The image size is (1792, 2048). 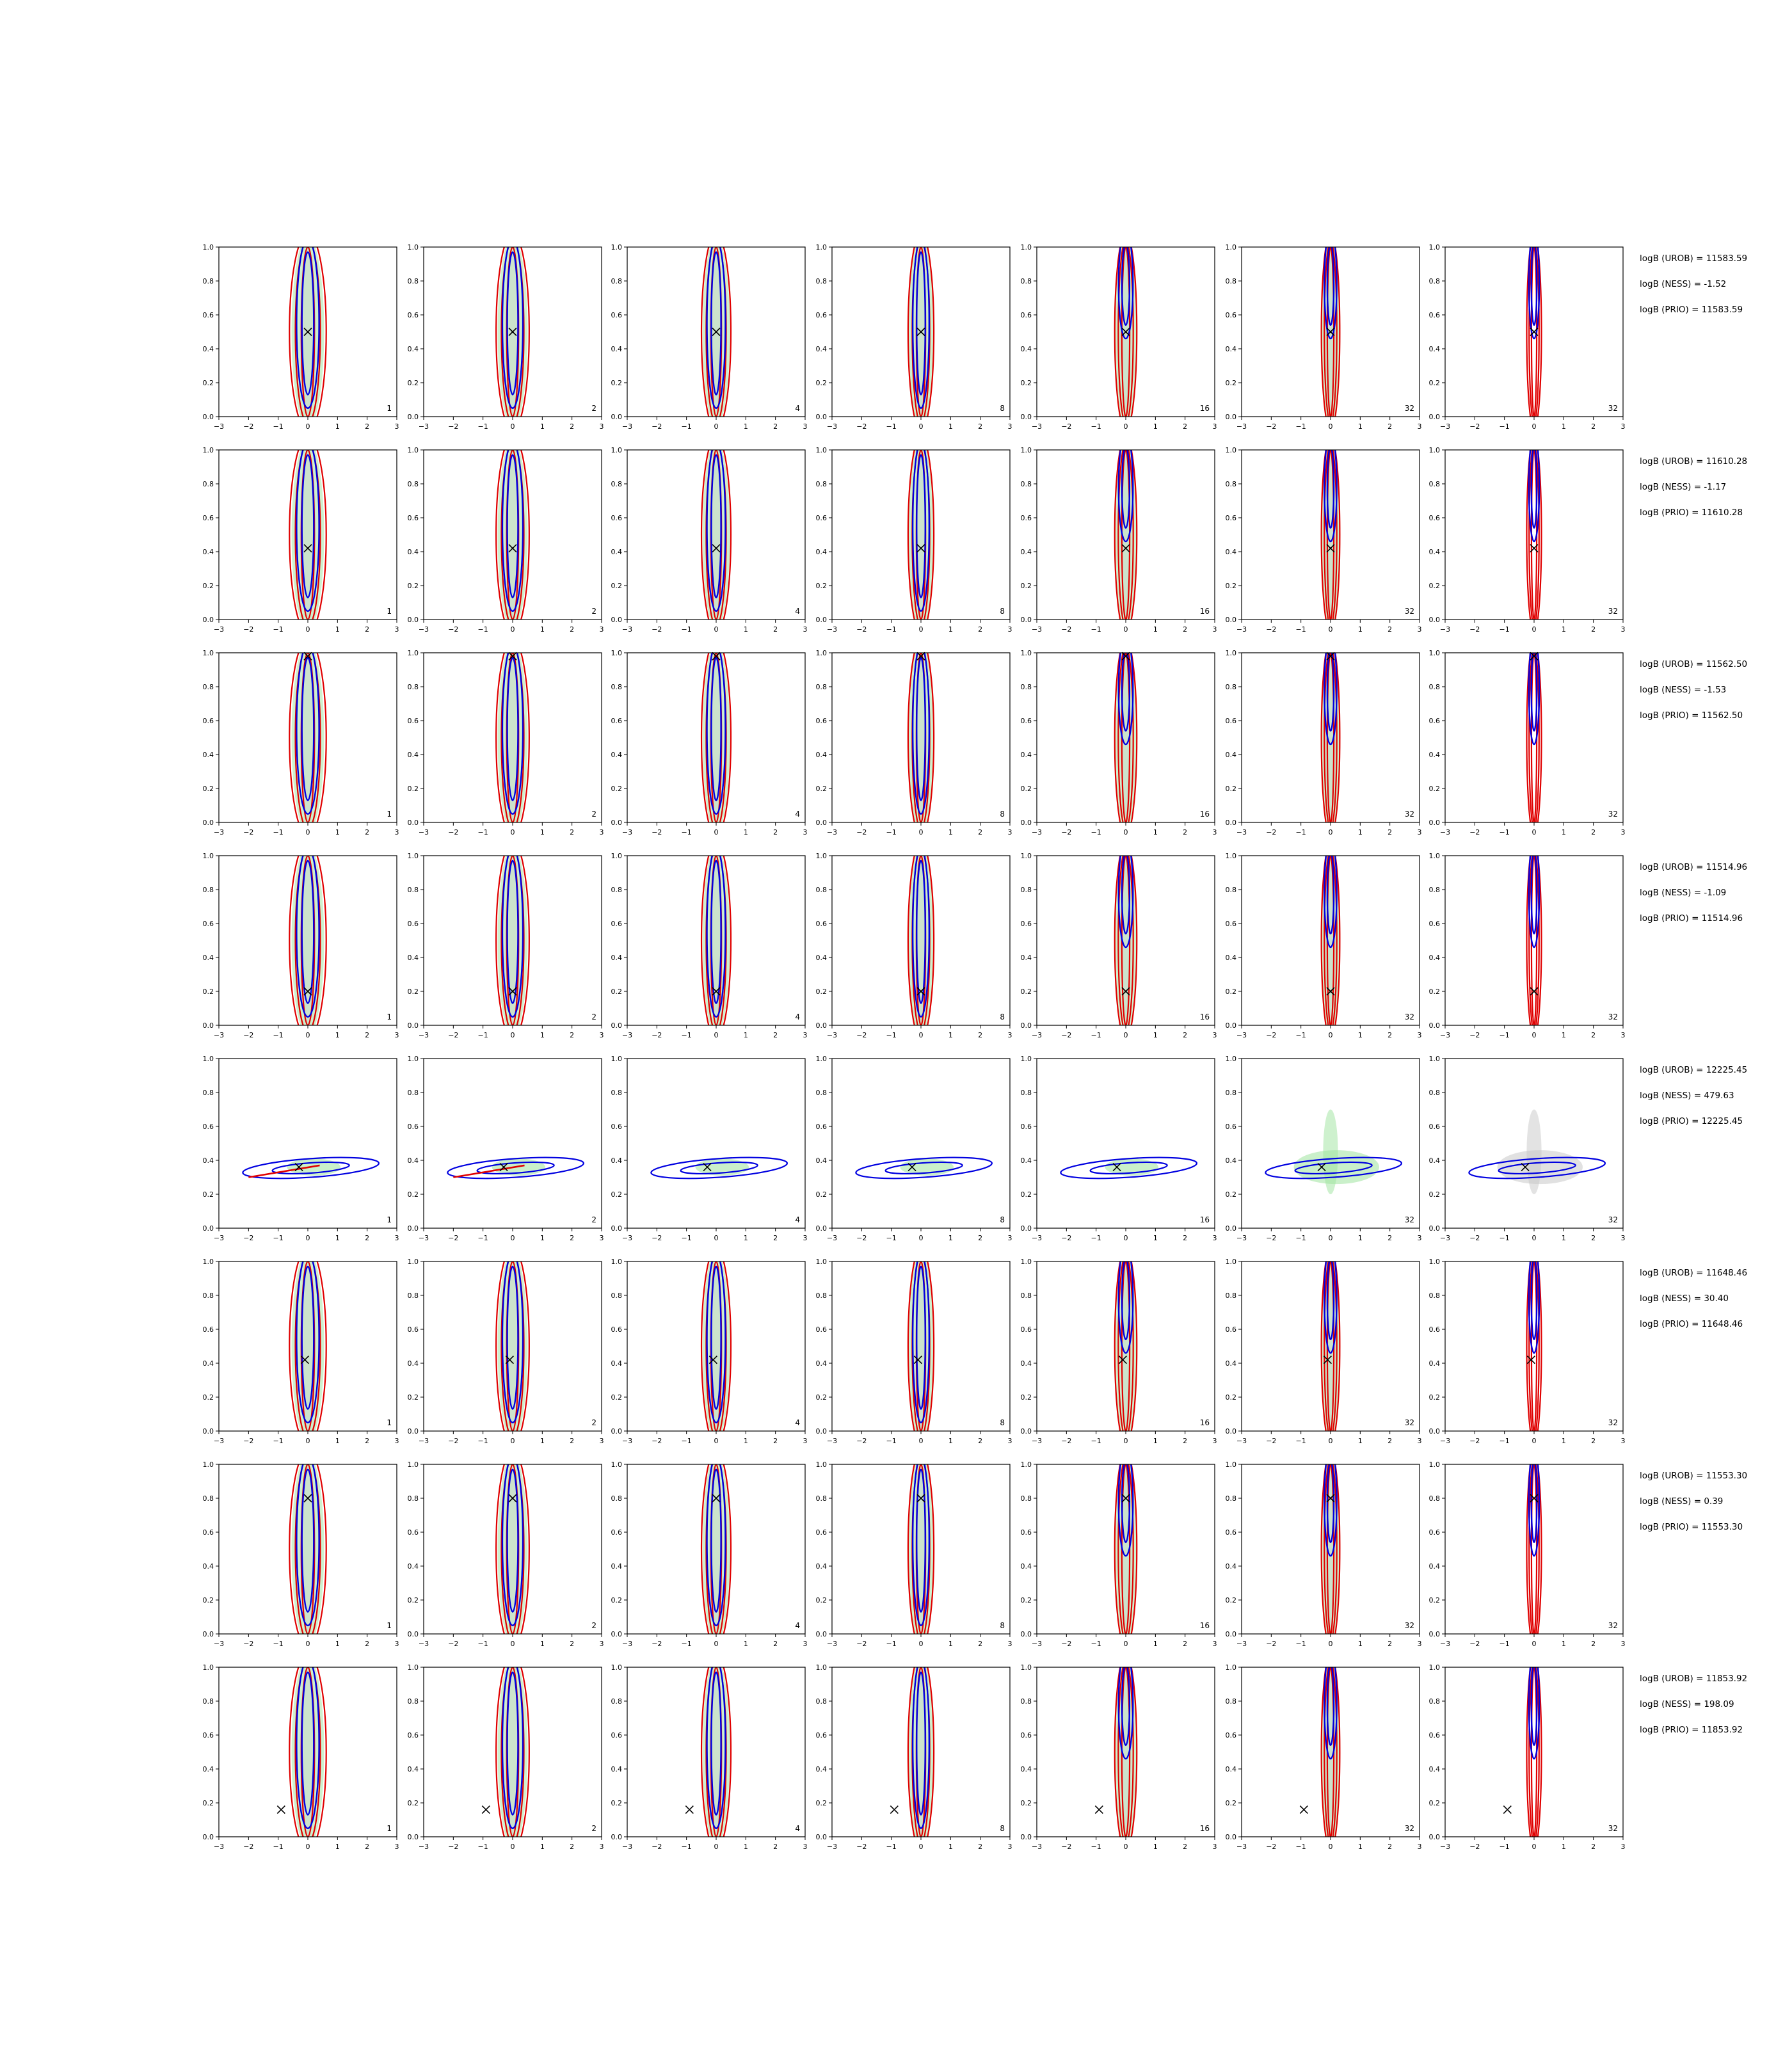 I want to click on axes-frame, so click(x=307, y=1143).